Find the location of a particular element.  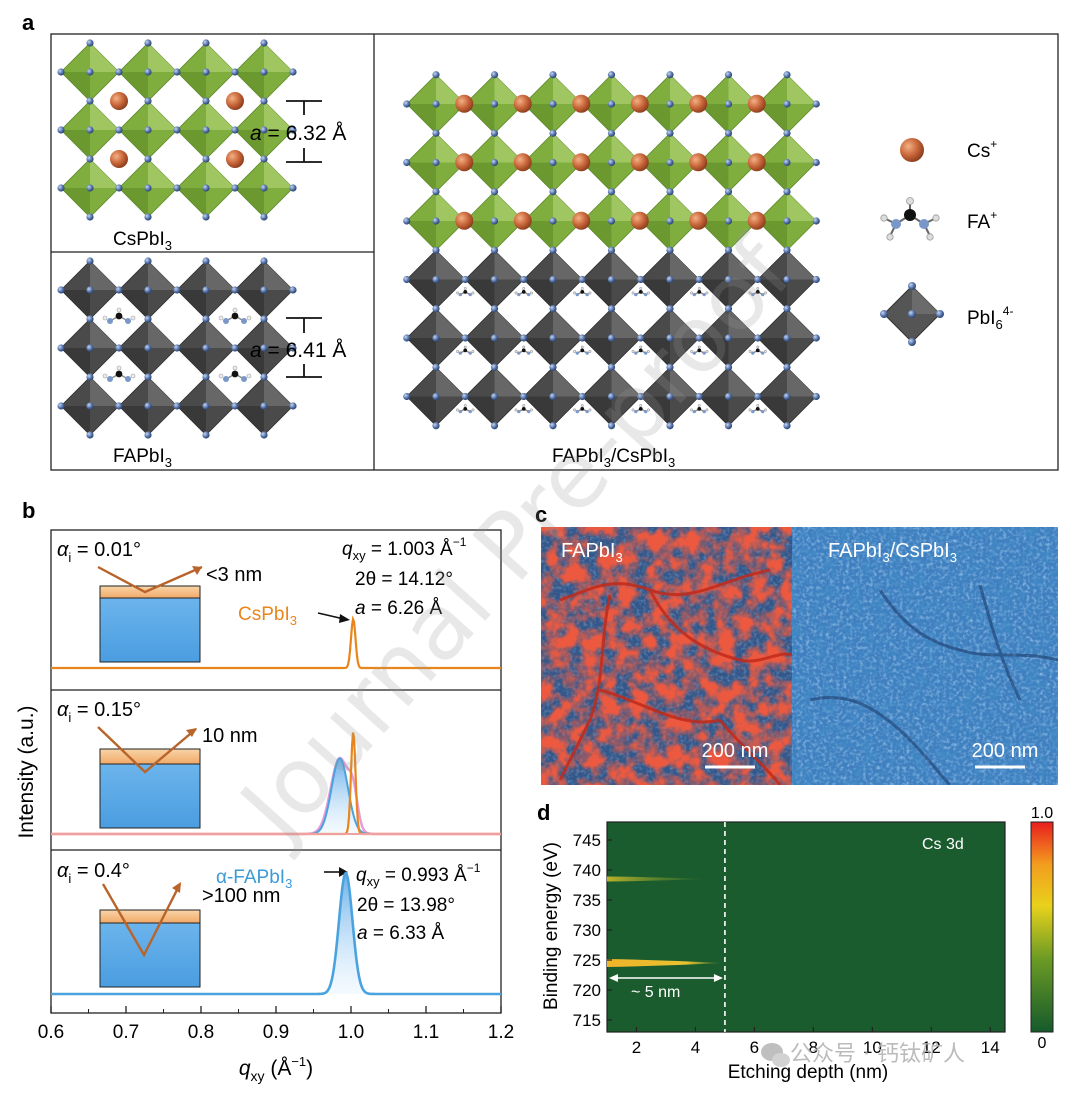

pbi6-octahedron-legend-icon is located at coordinates (912, 314).